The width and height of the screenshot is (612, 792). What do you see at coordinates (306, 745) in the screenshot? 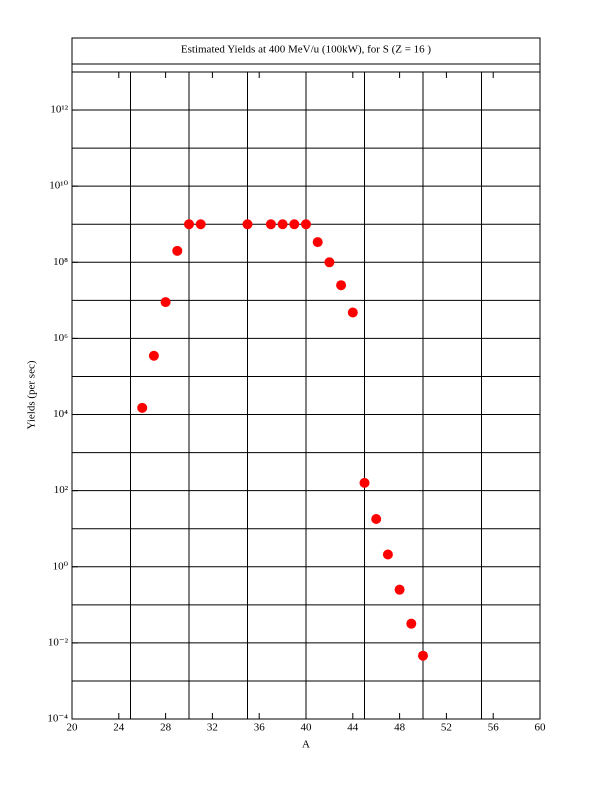
I see `x-axis-label: A` at bounding box center [306, 745].